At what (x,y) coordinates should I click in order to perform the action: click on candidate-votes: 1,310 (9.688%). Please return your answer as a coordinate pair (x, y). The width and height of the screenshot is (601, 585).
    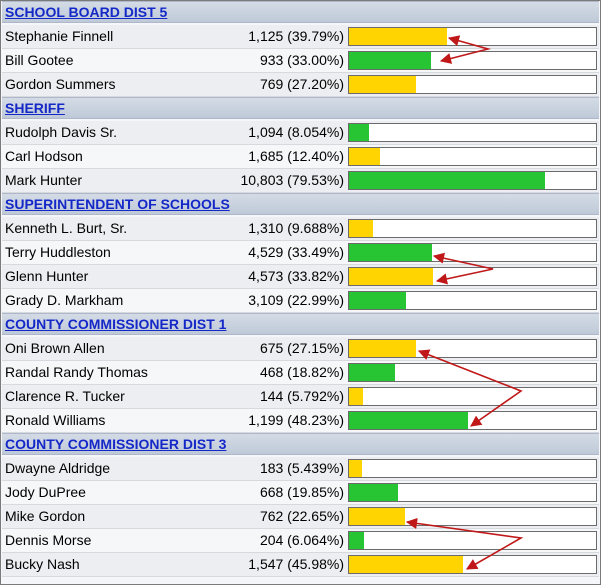
    Looking at the image, I should click on (296, 228).